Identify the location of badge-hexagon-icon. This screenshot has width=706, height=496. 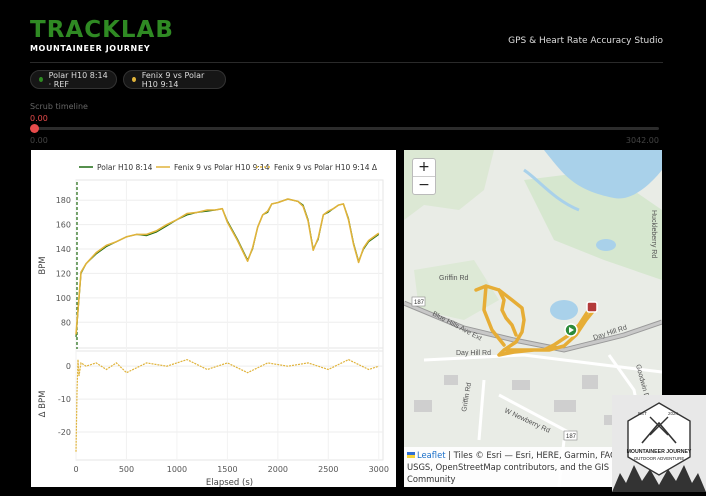
(659, 439).